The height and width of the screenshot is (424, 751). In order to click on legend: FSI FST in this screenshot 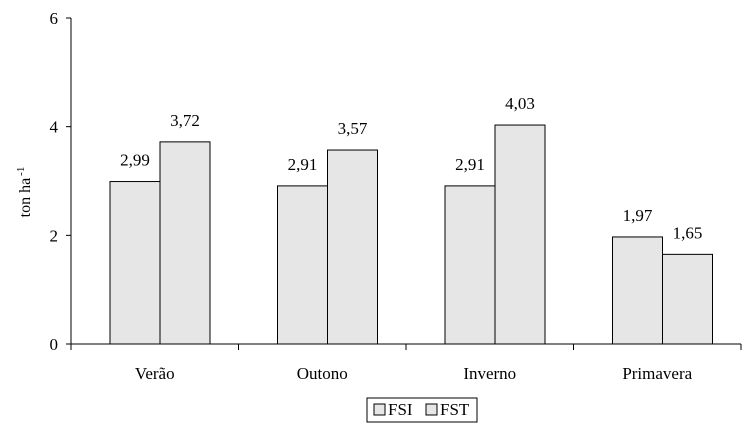, I will do `click(422, 410)`.